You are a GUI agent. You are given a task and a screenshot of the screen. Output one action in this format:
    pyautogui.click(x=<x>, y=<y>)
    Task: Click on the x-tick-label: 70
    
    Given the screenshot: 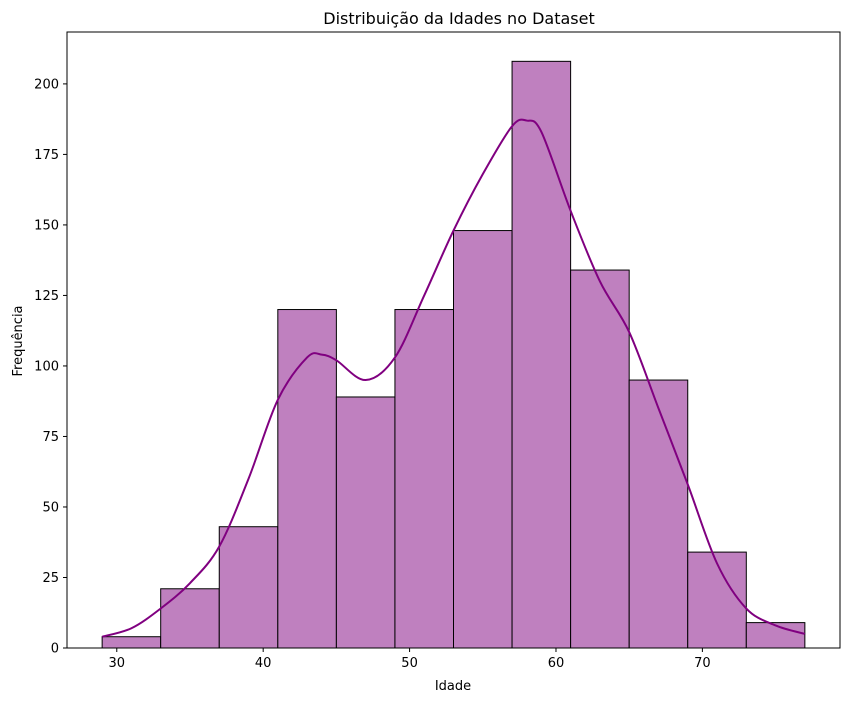 What is the action you would take?
    pyautogui.click(x=702, y=663)
    